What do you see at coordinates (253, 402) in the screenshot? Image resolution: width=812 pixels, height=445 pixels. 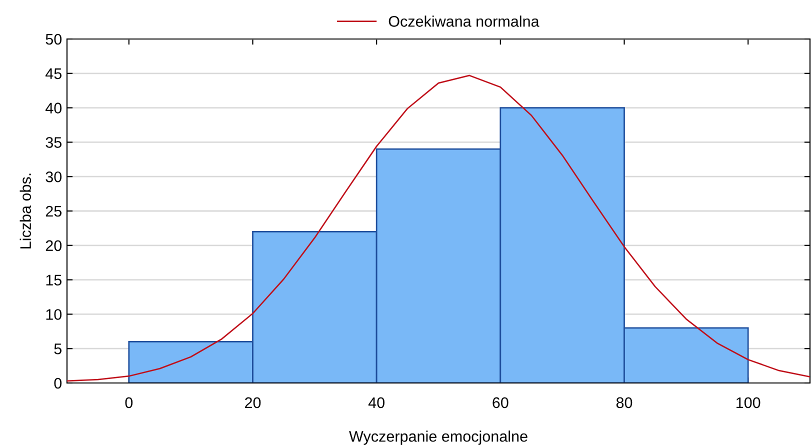 I see `x-tick-label: 20` at bounding box center [253, 402].